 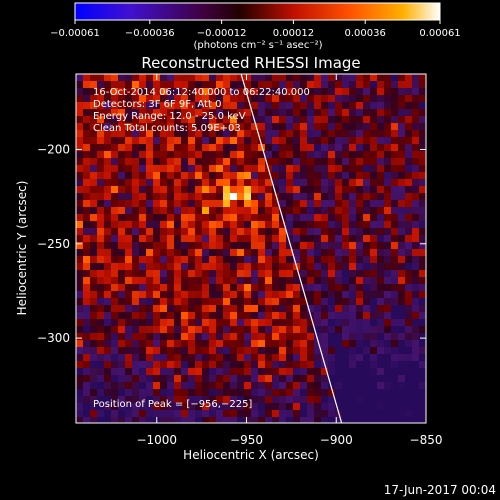 I want to click on annotation-clean-counts: Clean Total counts: 5.09E+03, so click(x=167, y=128).